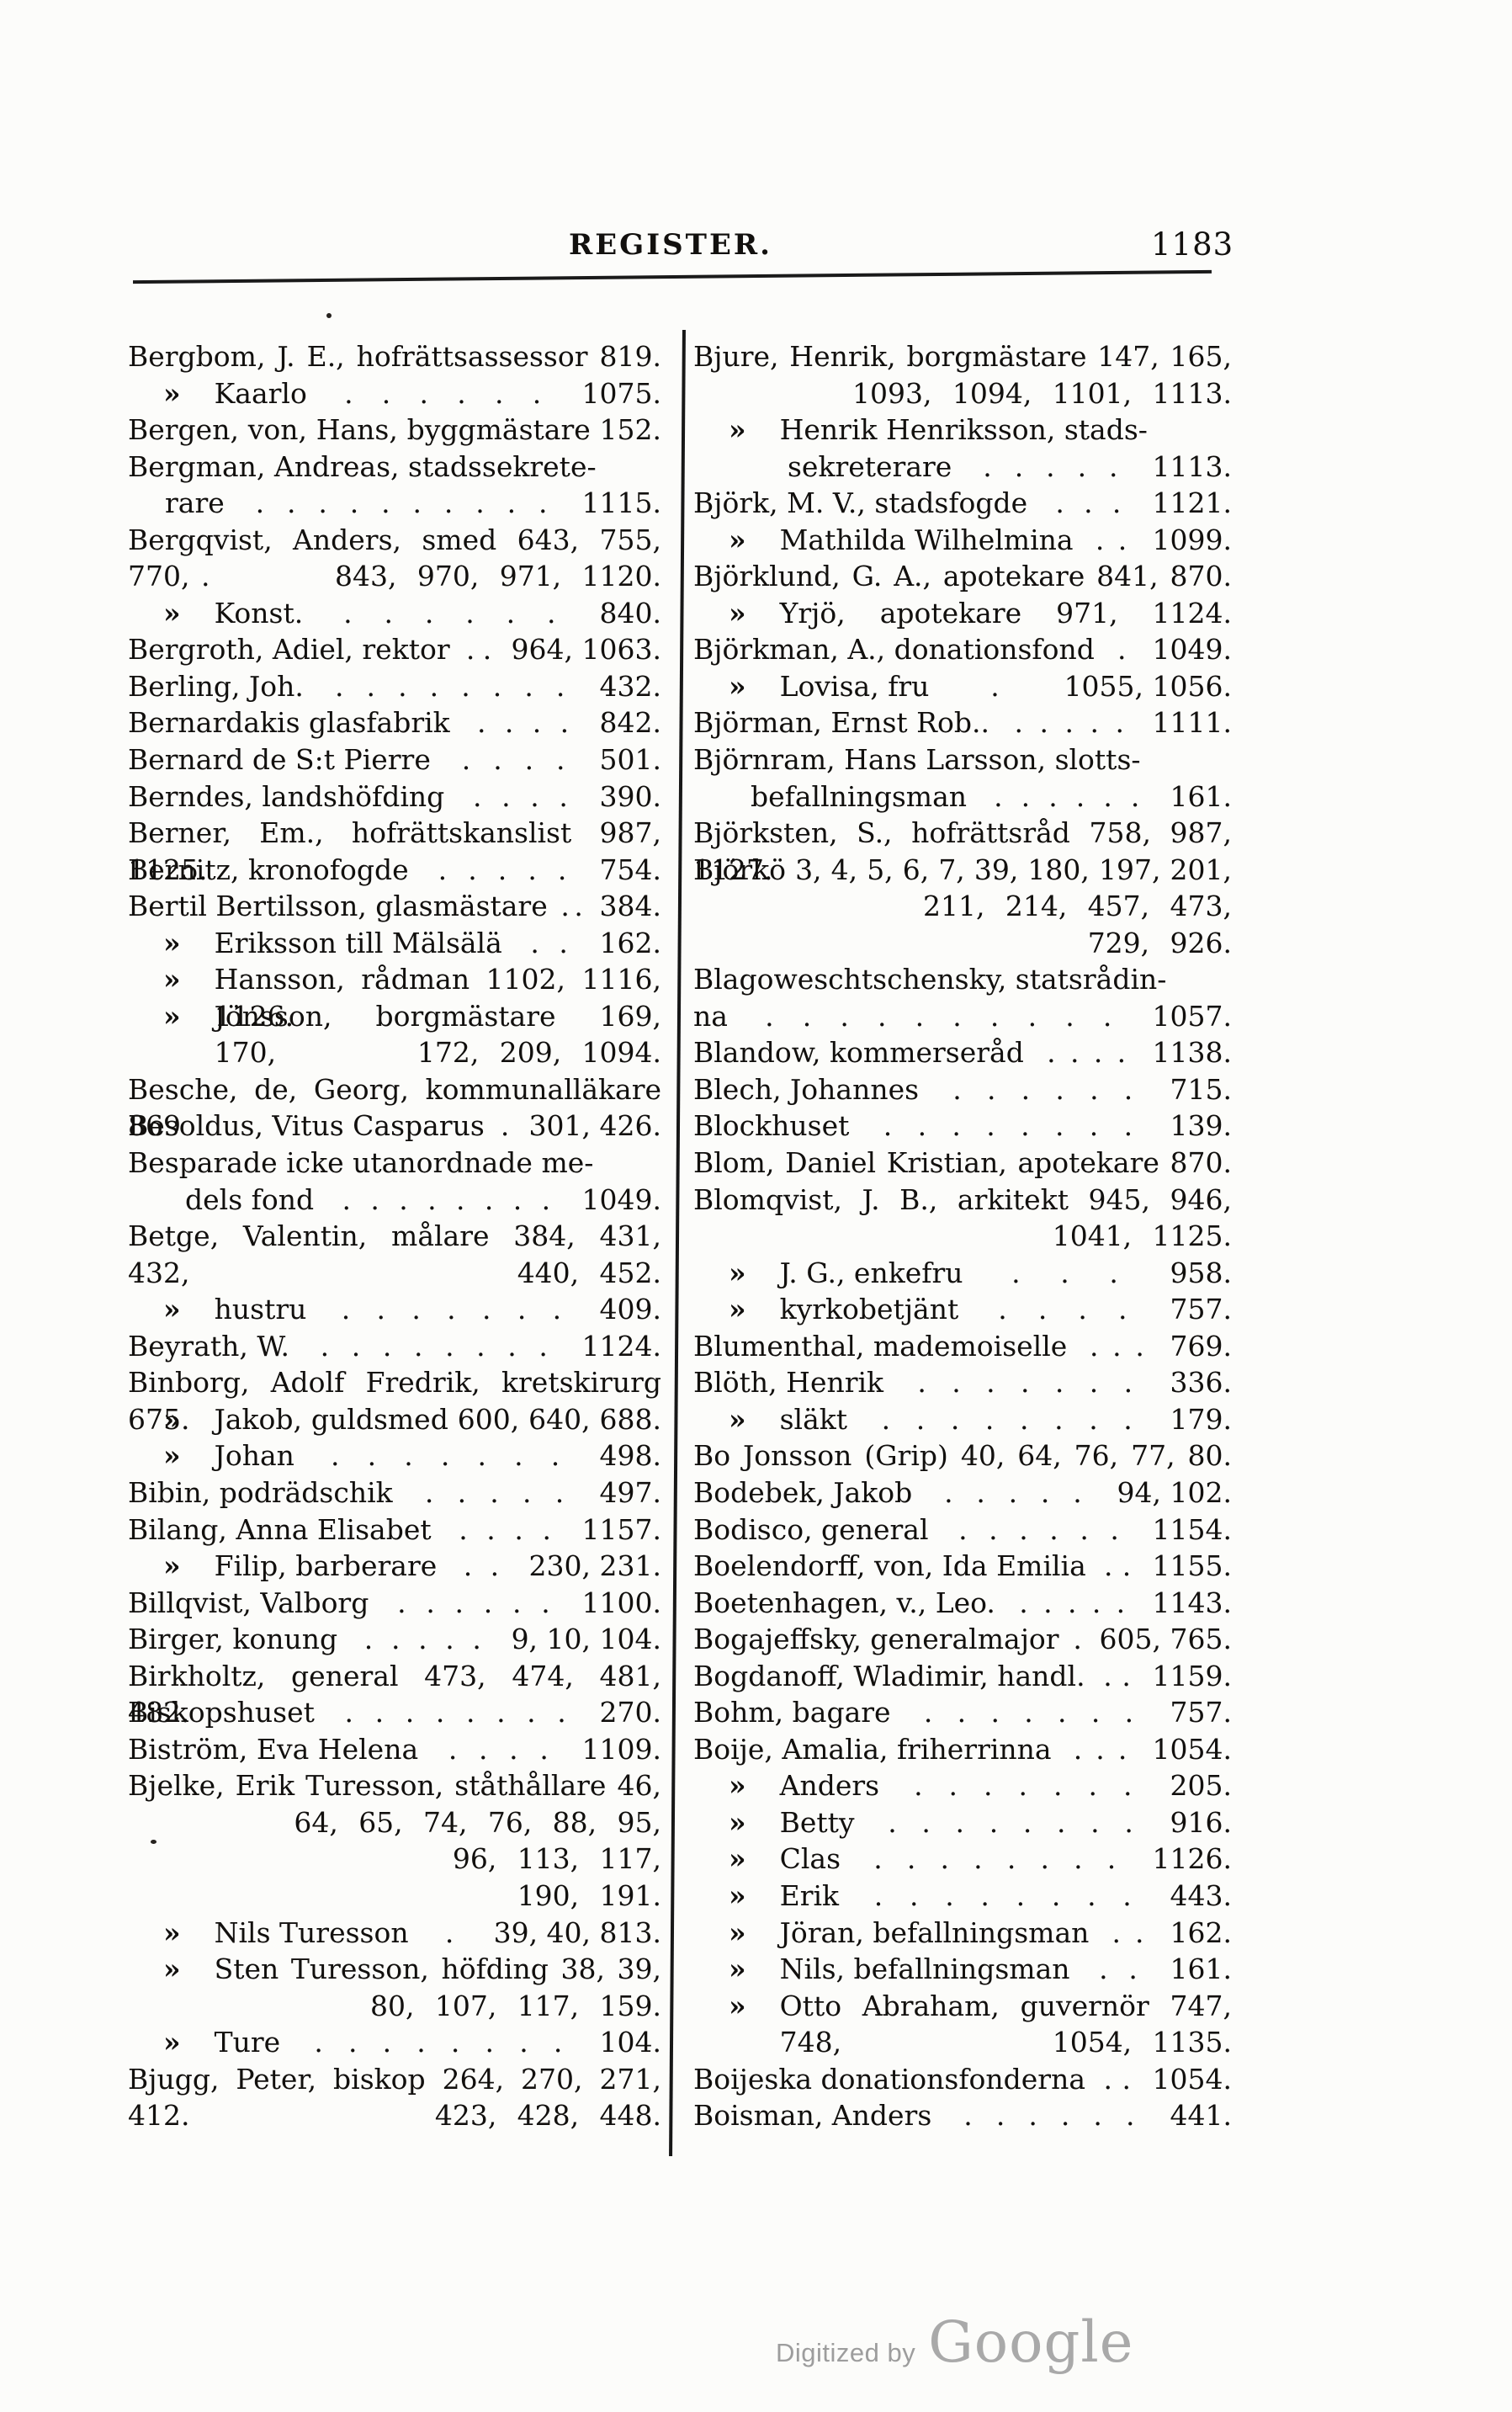 The width and height of the screenshot is (1512, 2412). I want to click on index-entry-line: Berner, Em., hofrättskanslist 987, 1125., so click(394, 851).